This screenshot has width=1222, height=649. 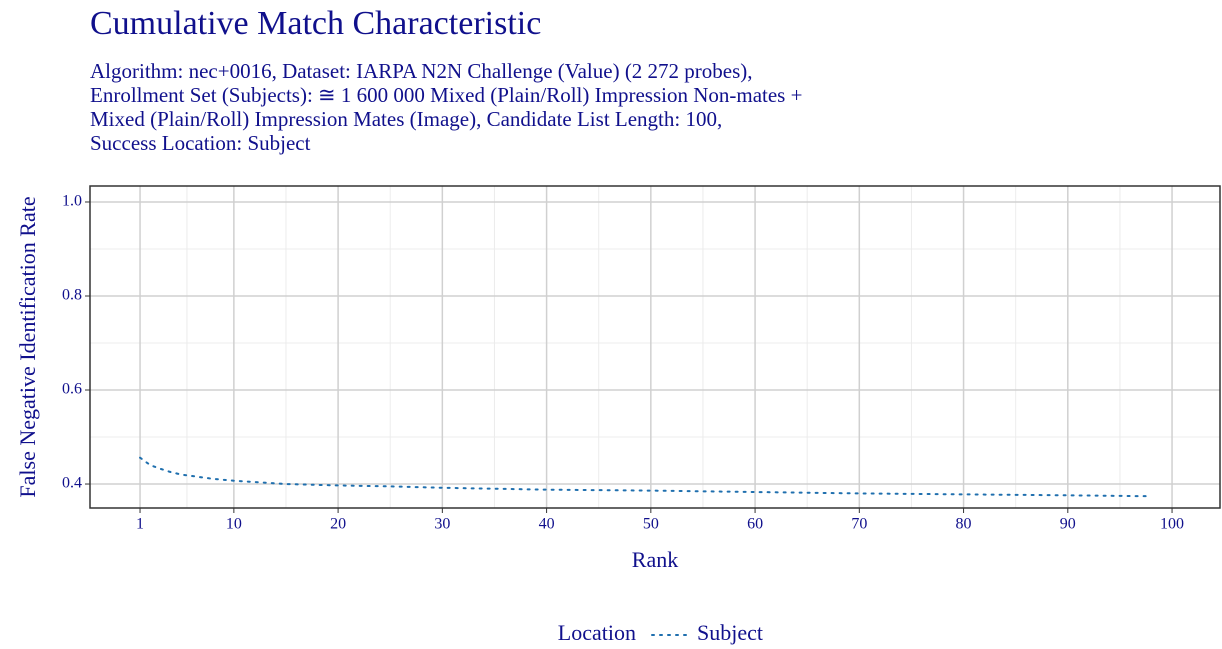 I want to click on y-tick-label: 1.0, so click(x=72, y=201).